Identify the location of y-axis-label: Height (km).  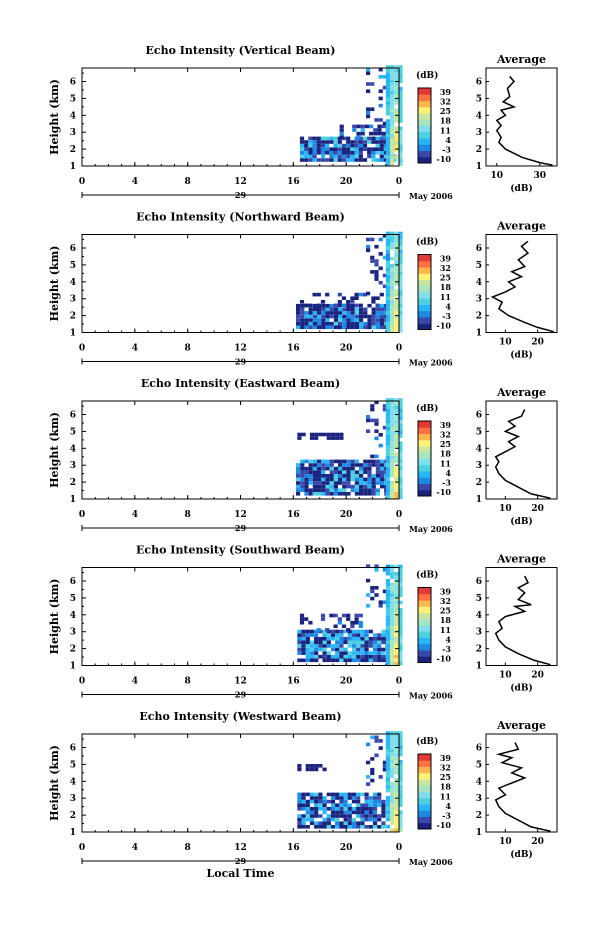
(54, 783).